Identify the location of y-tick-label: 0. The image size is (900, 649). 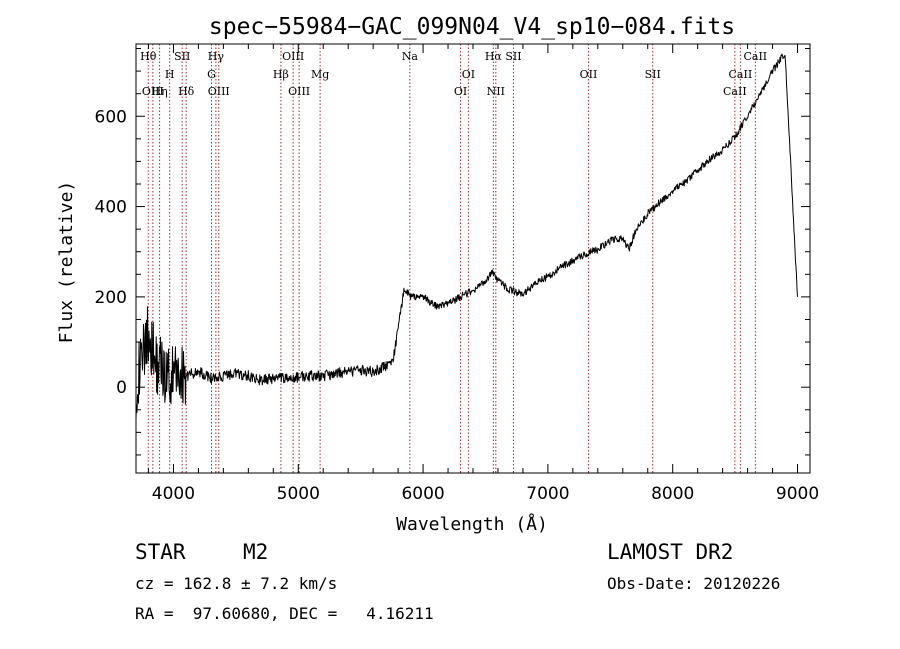
(121, 388).